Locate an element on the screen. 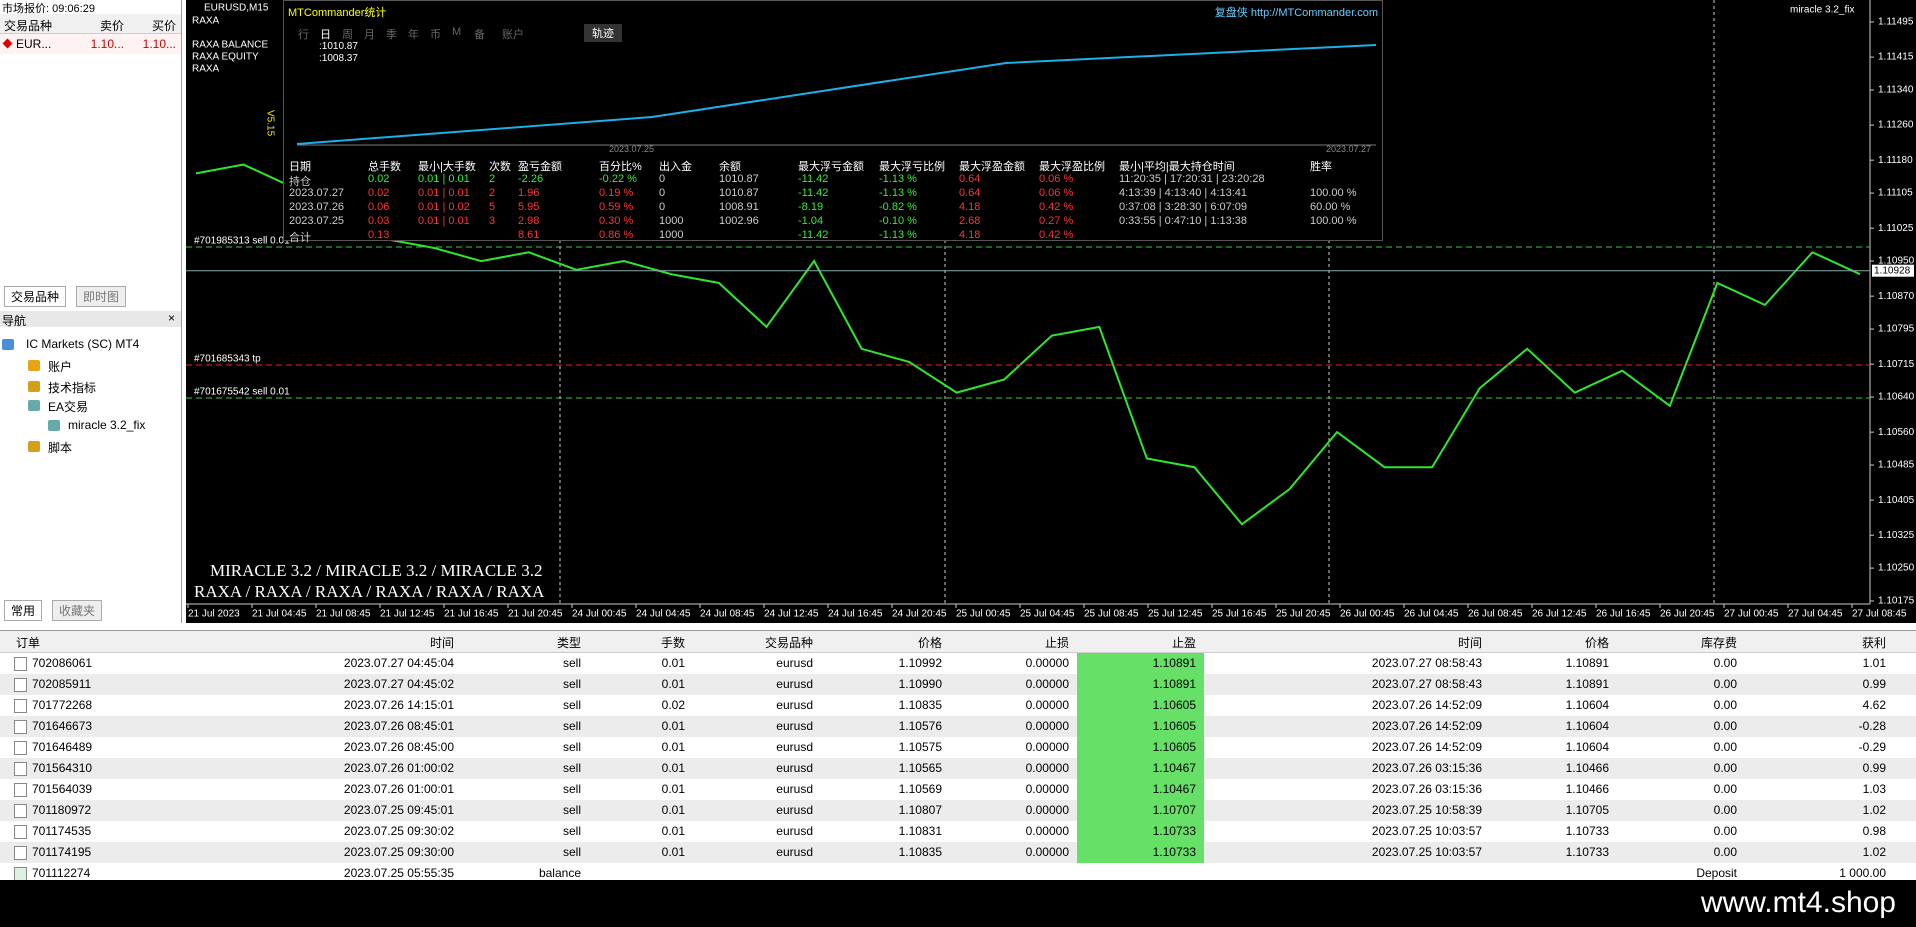  tree-item: 脚本 is located at coordinates (60, 448).